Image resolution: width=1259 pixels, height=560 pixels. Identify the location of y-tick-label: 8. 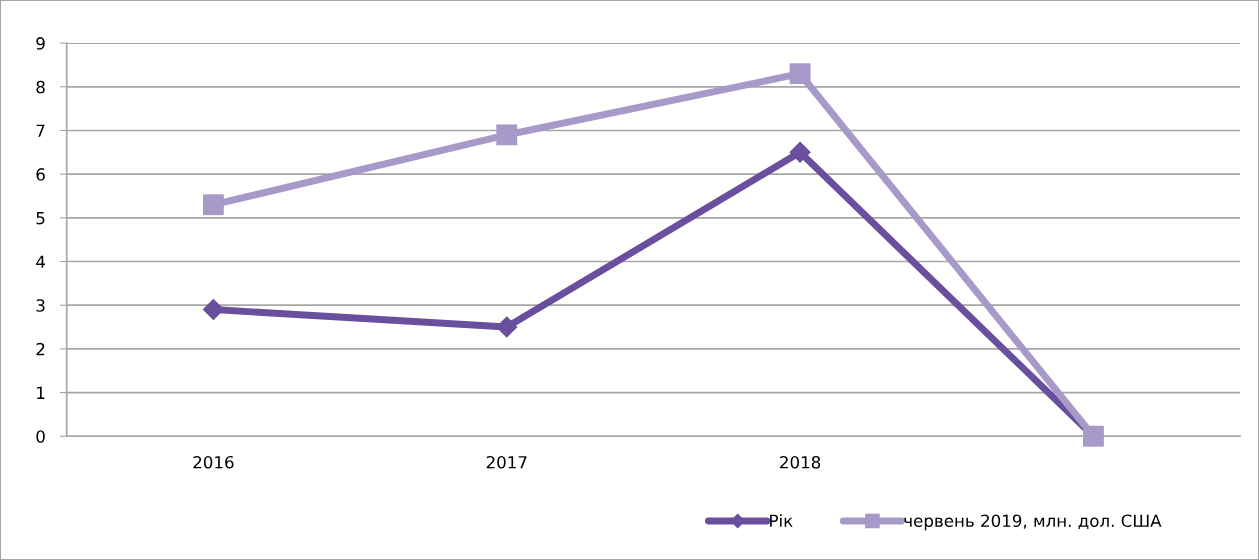
(40, 87).